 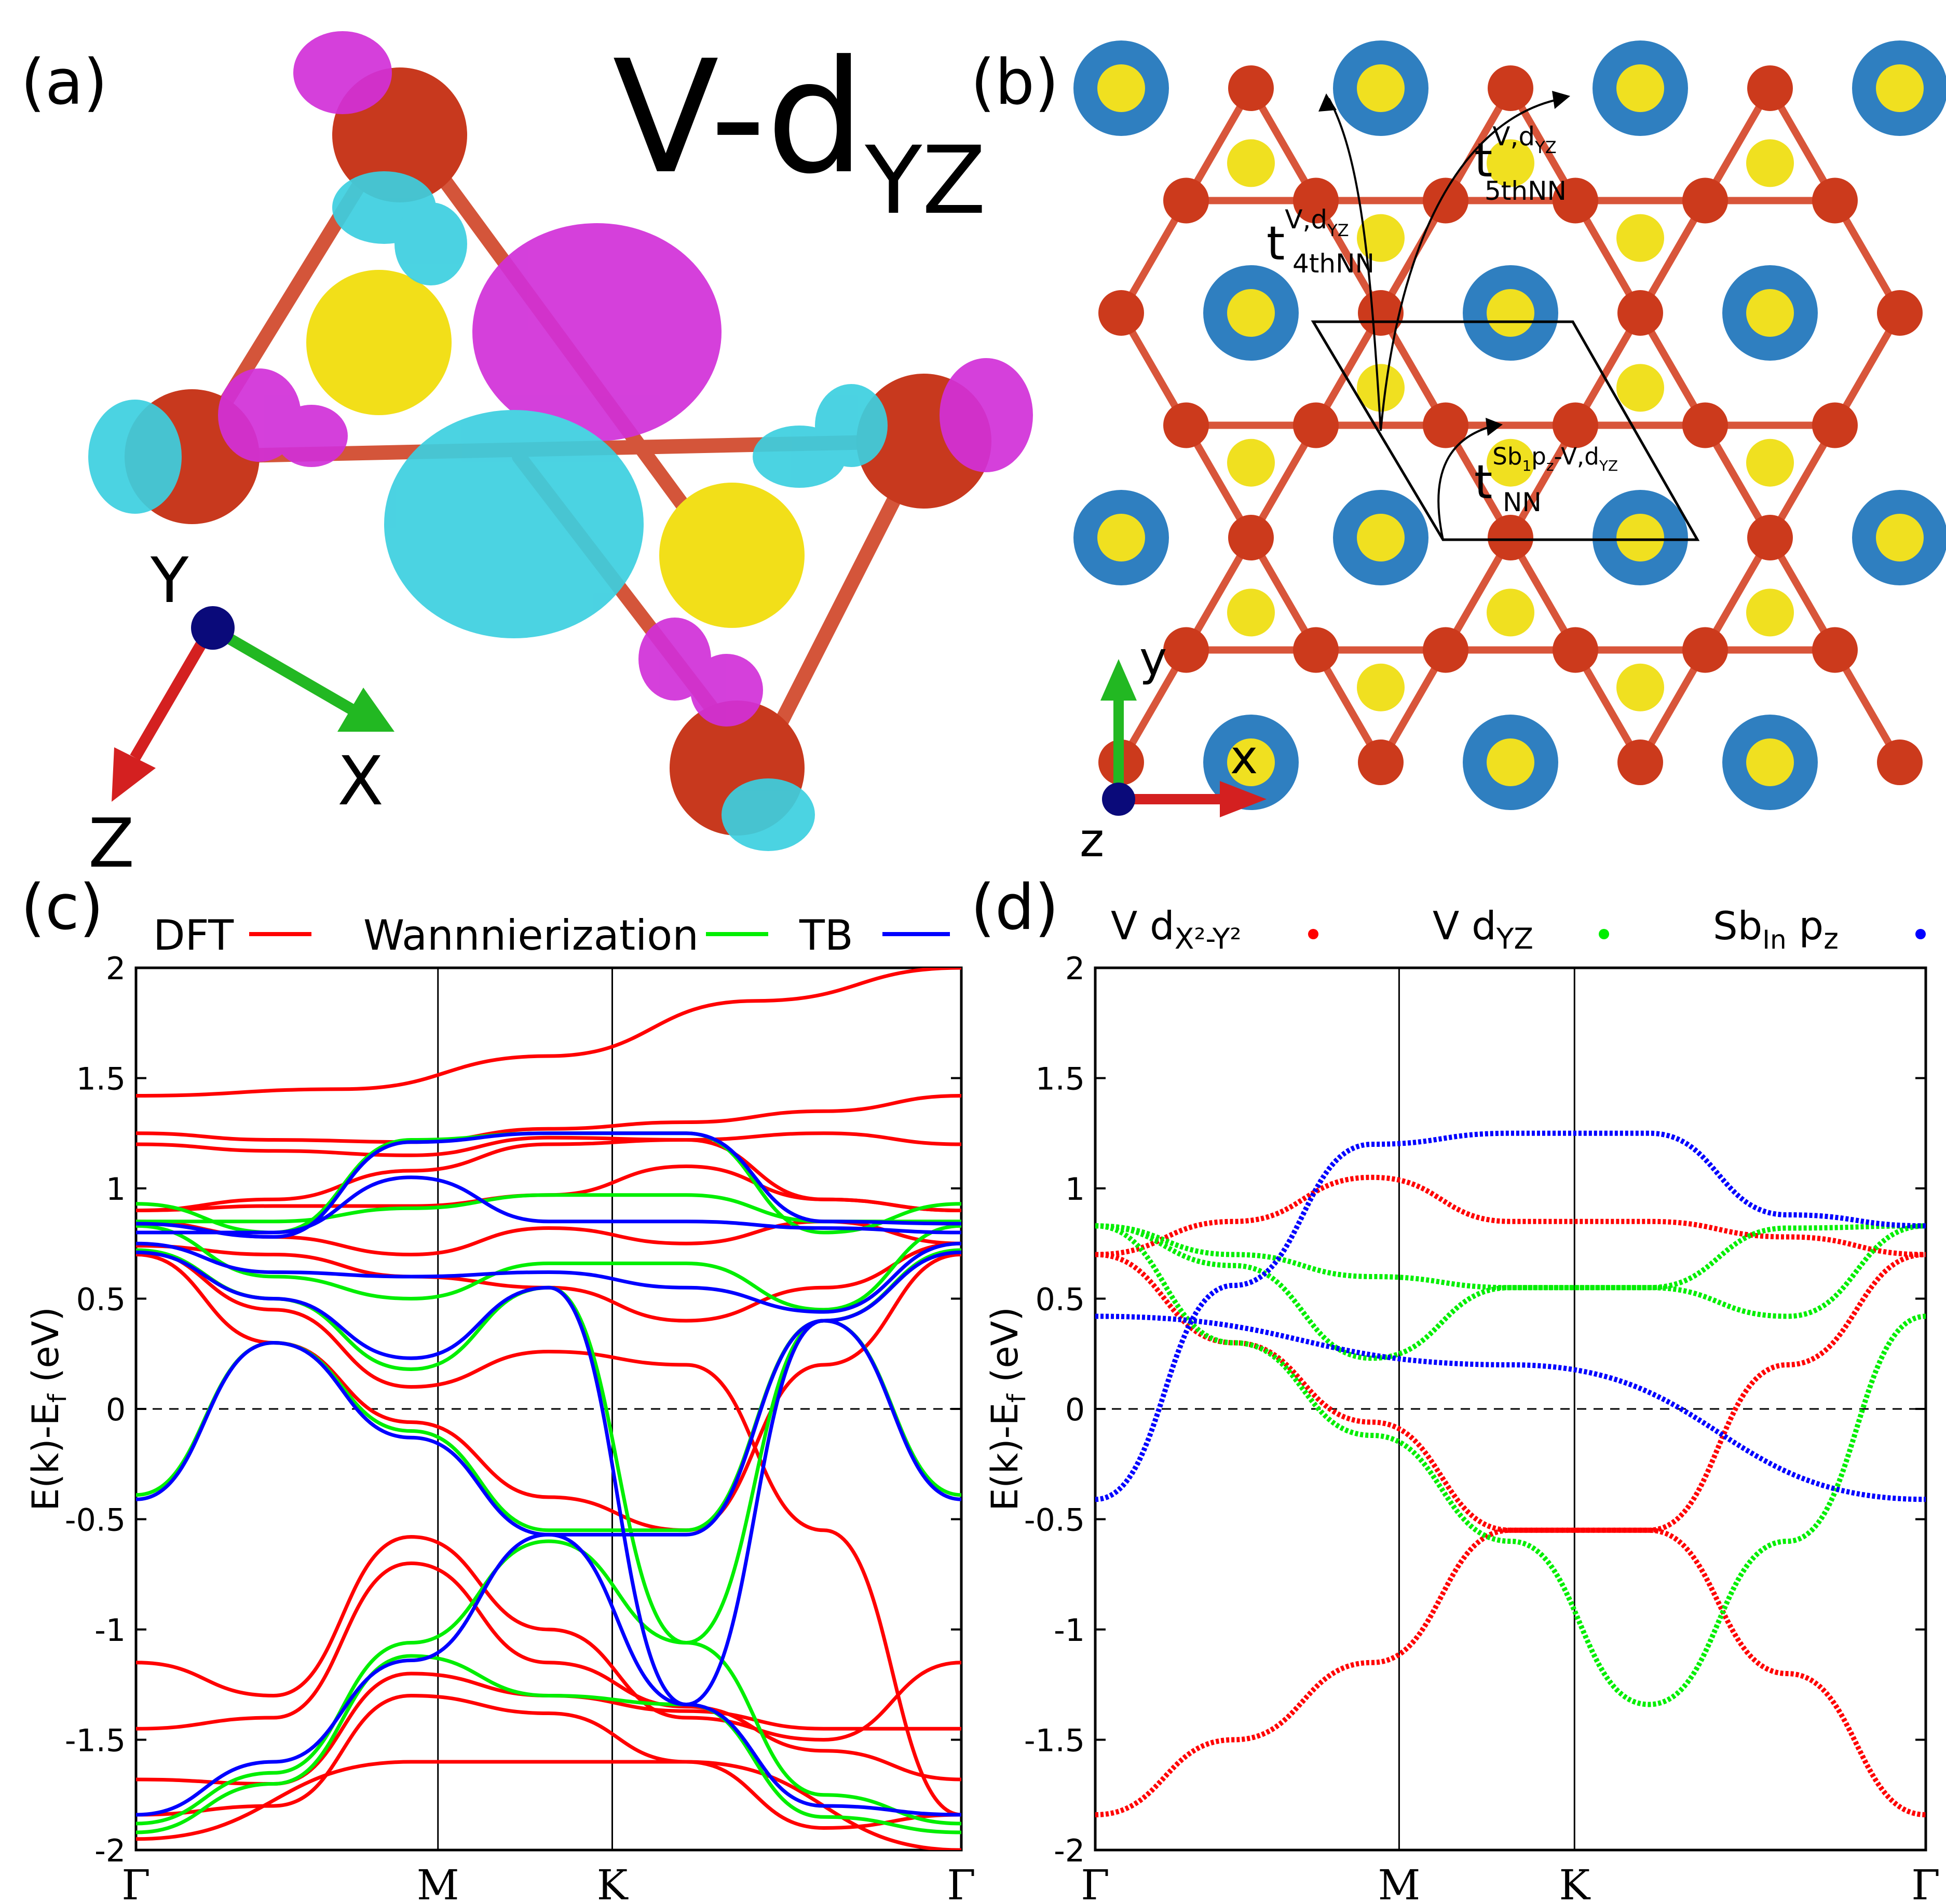 What do you see at coordinates (171, 695) in the screenshot?
I see `axis-z-arrow` at bounding box center [171, 695].